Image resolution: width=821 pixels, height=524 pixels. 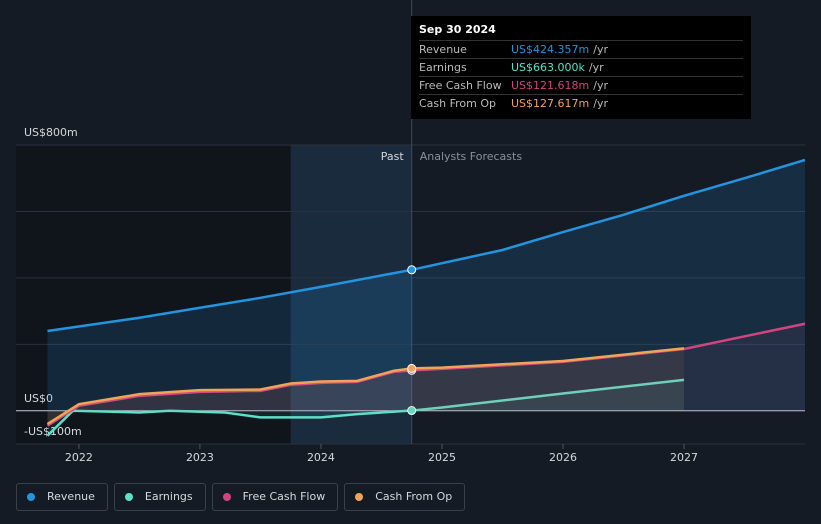 I want to click on x-tick-label: 2023, so click(x=200, y=457).